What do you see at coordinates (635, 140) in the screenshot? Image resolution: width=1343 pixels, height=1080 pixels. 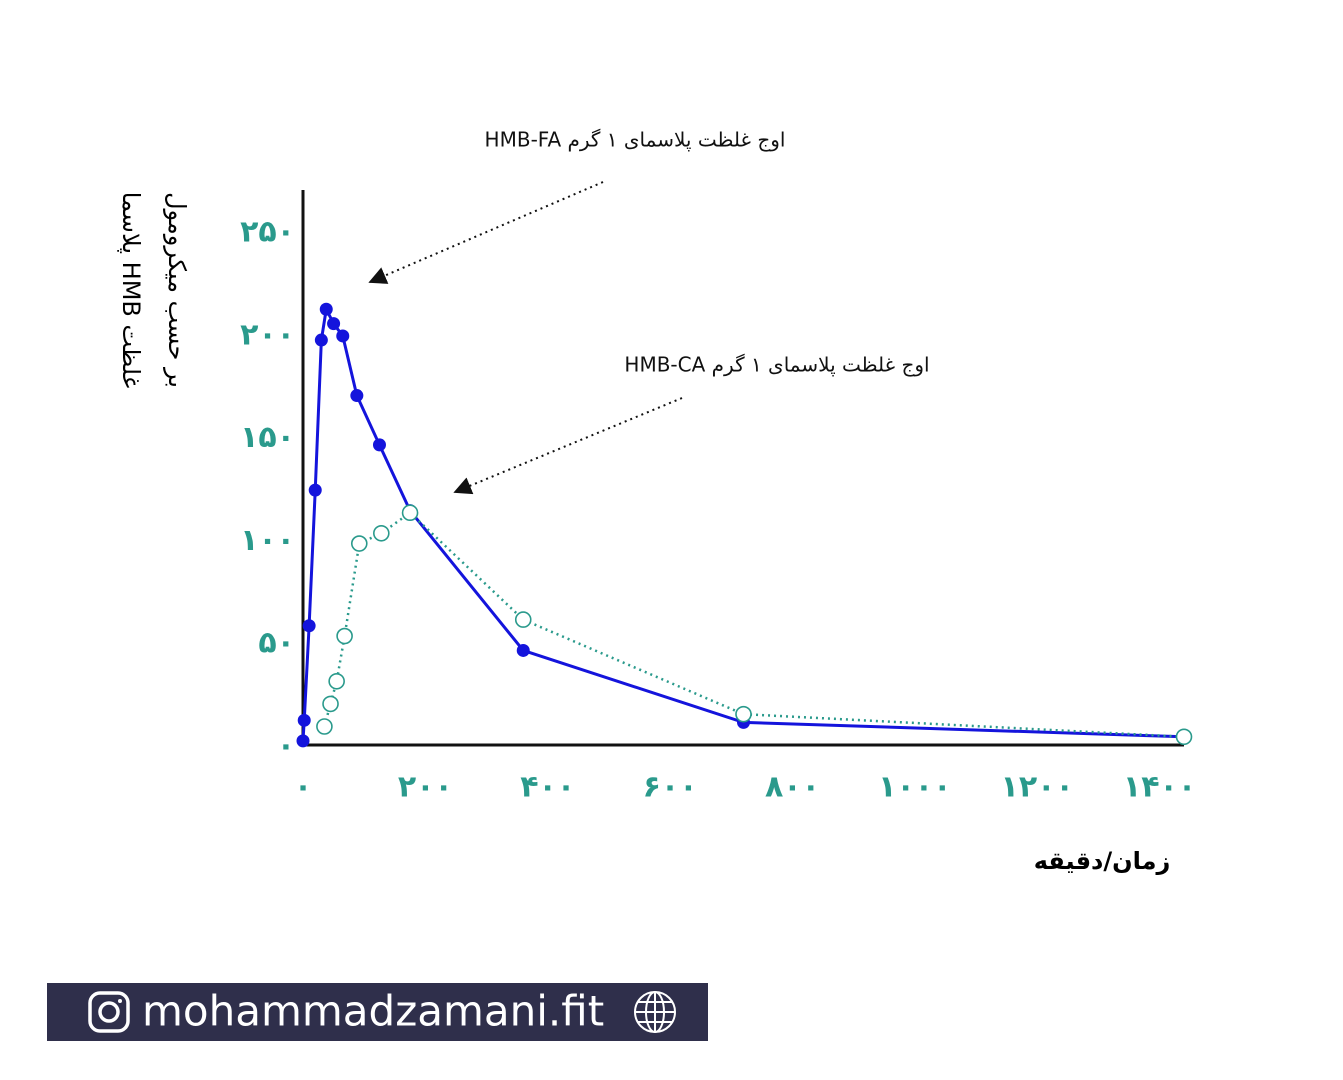 I see `annotation: اوج غلظت پلاسمای ۱ گرم HMB-FA` at bounding box center [635, 140].